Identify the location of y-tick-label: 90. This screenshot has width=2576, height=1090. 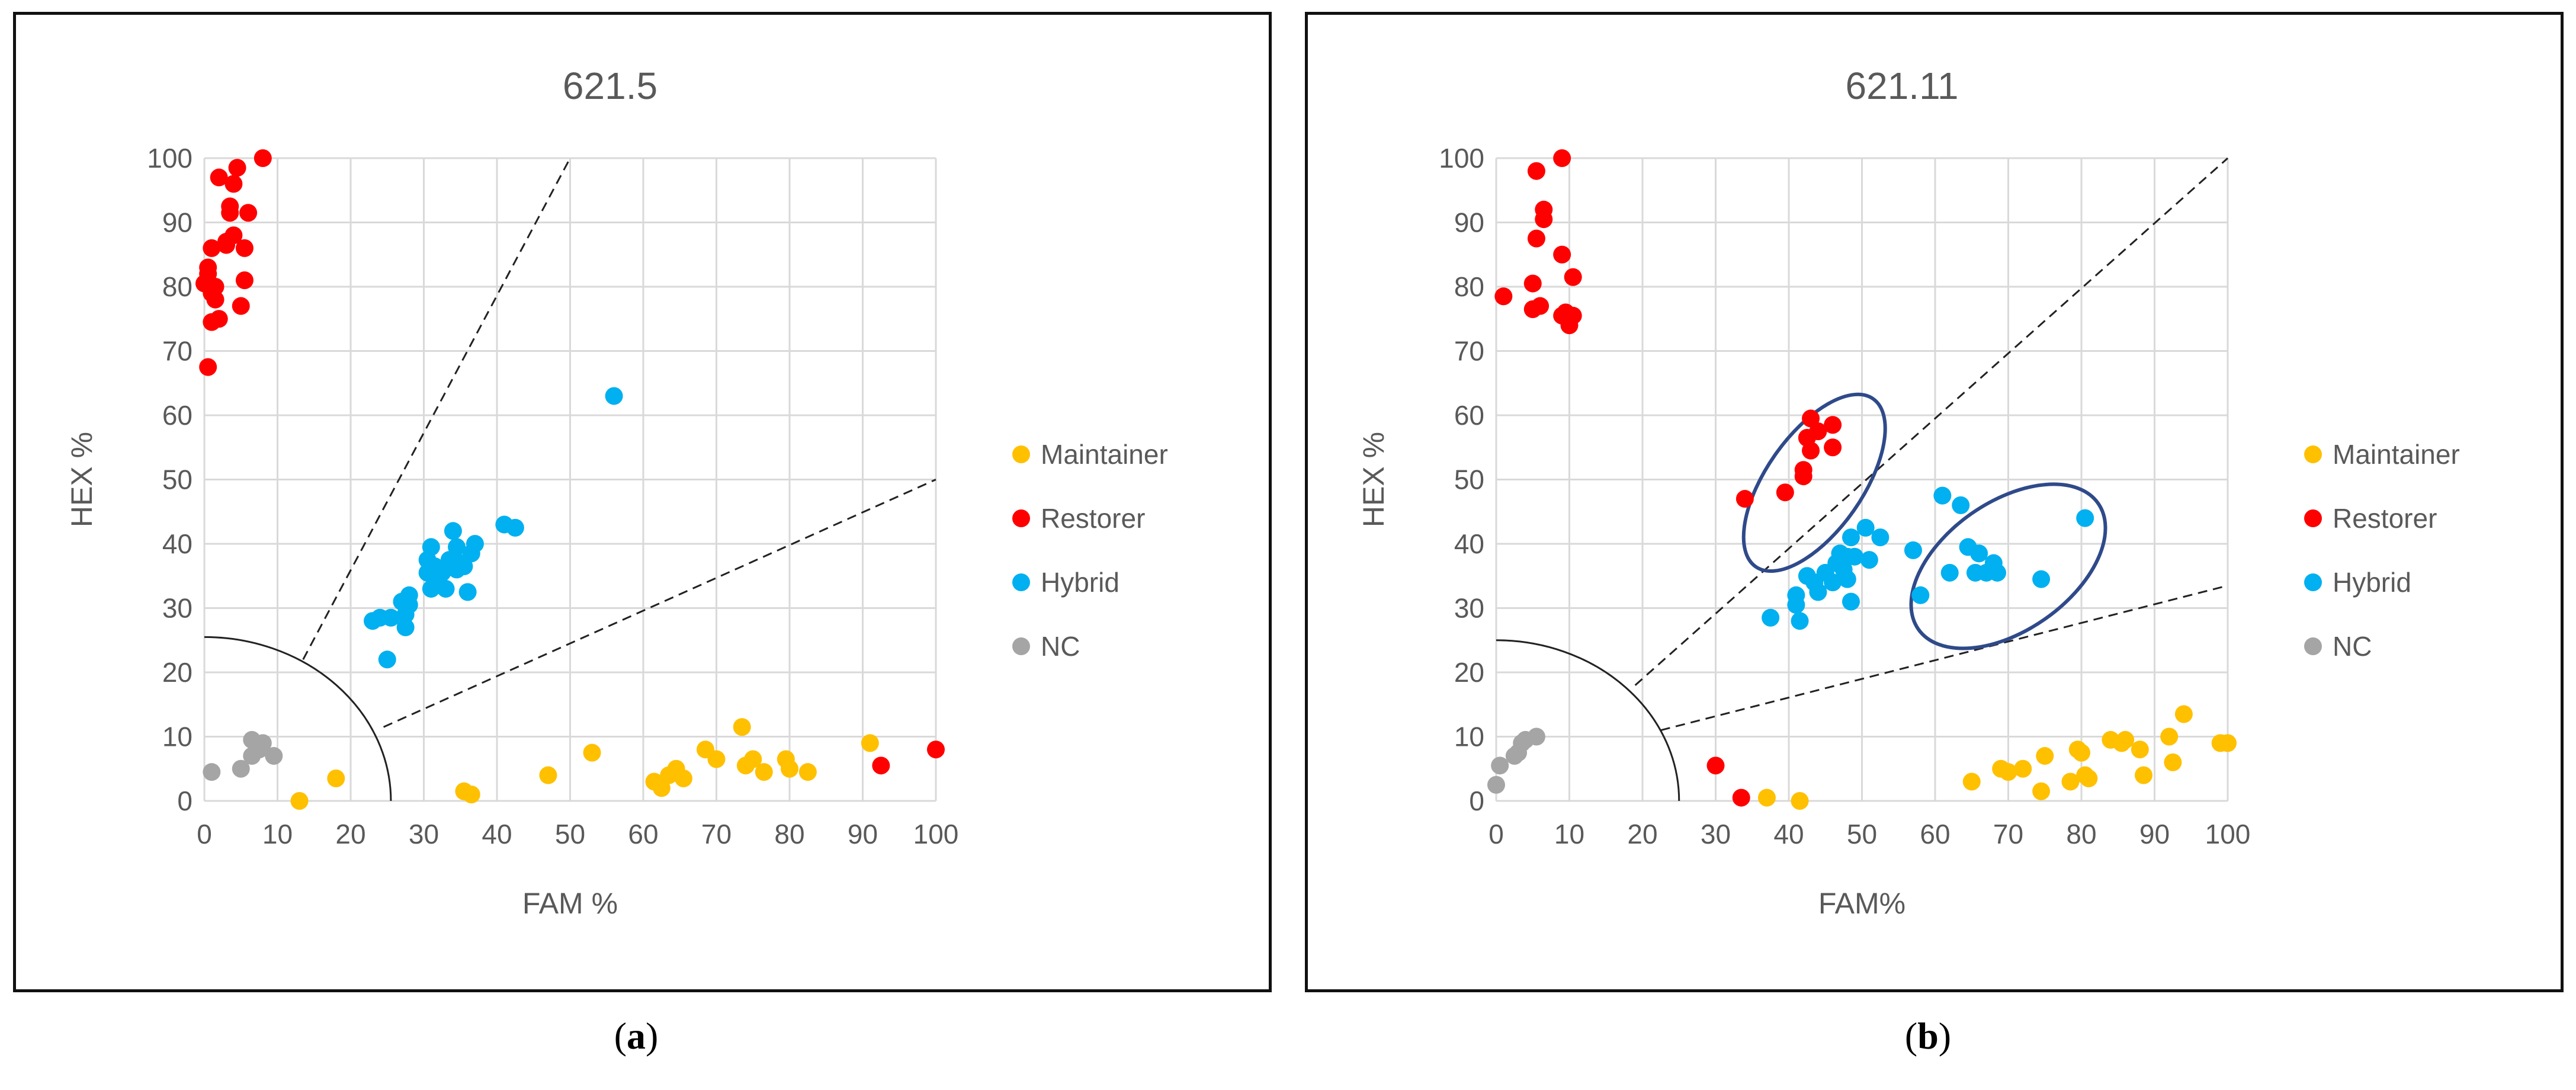
(177, 222).